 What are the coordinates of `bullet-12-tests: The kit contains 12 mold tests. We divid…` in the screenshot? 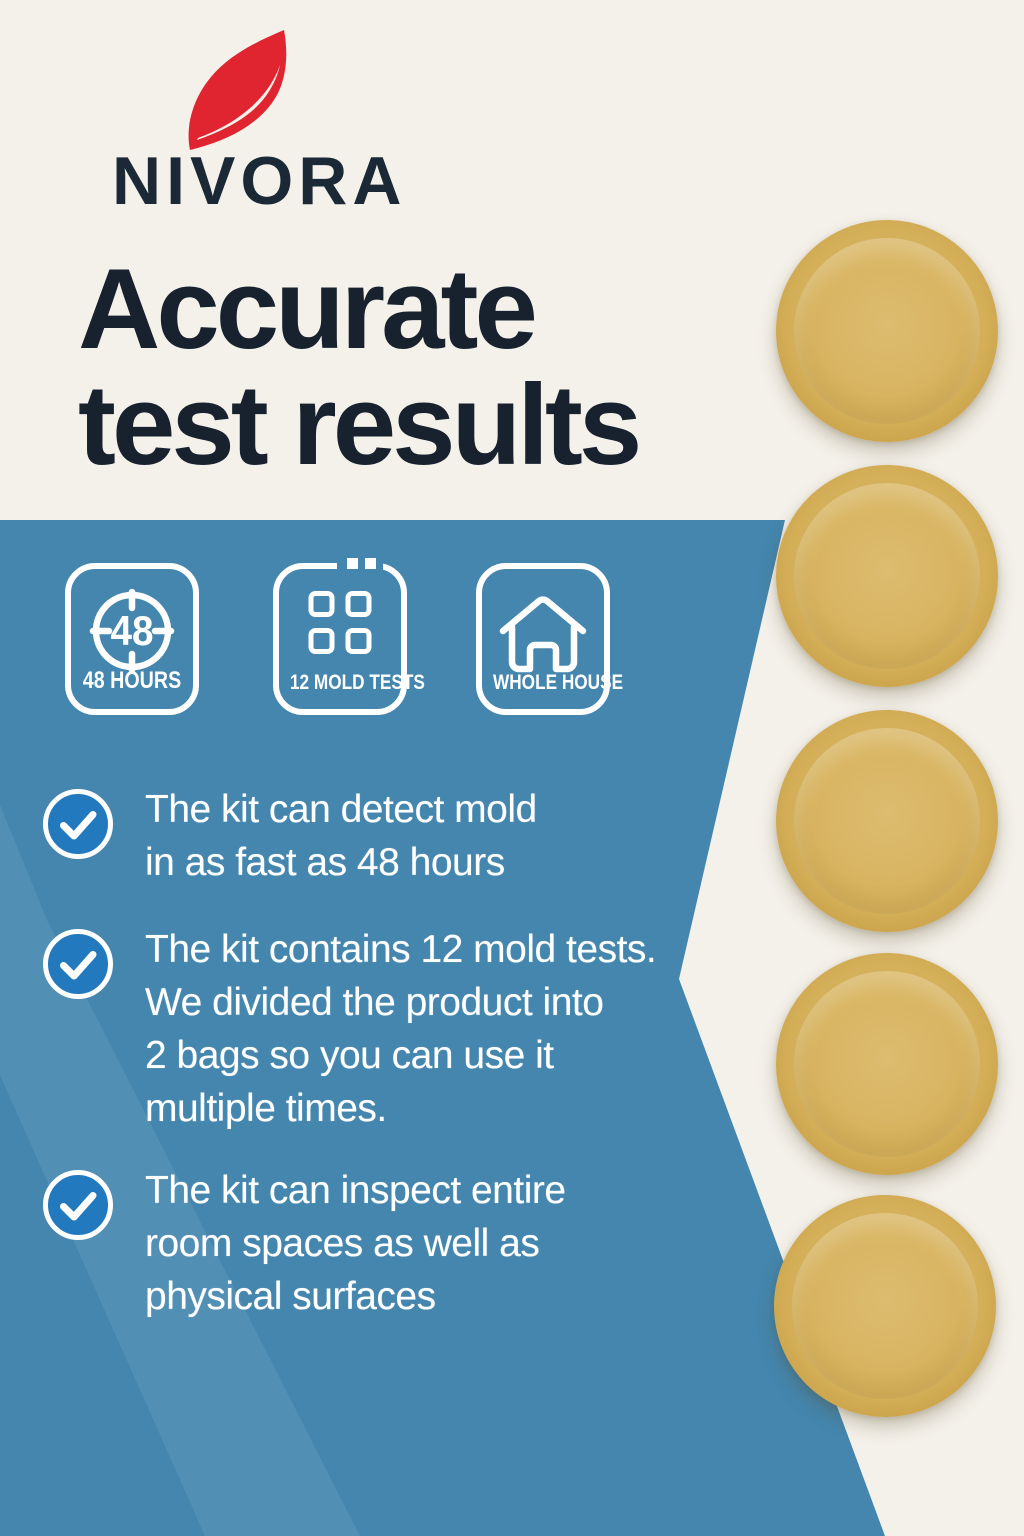 It's located at (401, 1029).